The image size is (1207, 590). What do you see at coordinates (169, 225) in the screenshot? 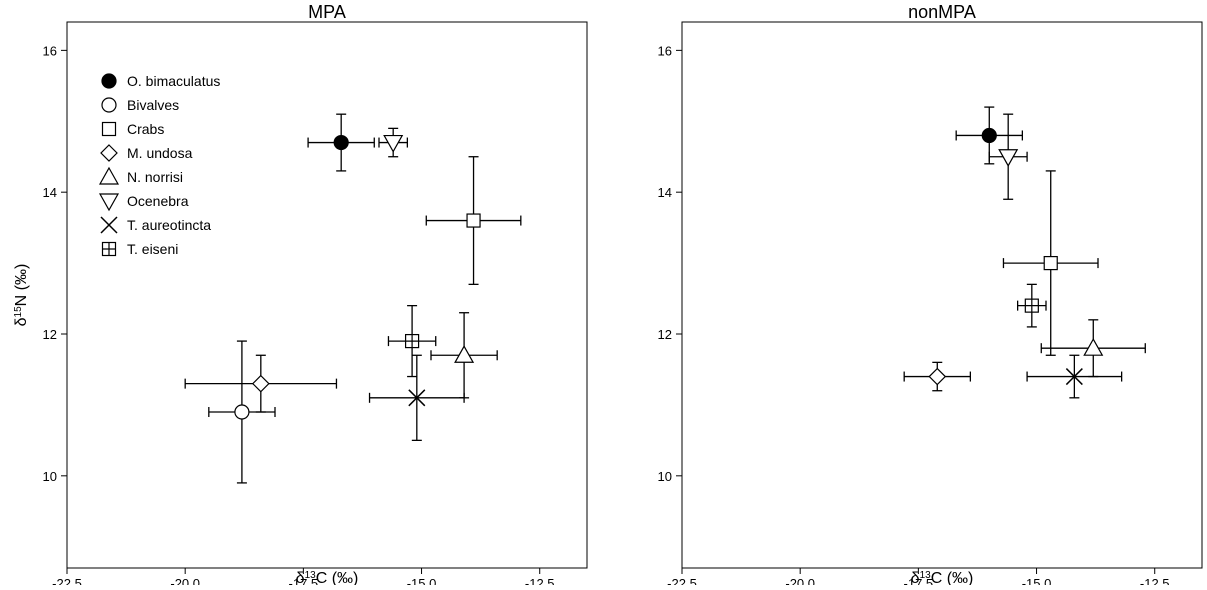
I see `legend-label-t-aureotincta: T. aureotincta` at bounding box center [169, 225].